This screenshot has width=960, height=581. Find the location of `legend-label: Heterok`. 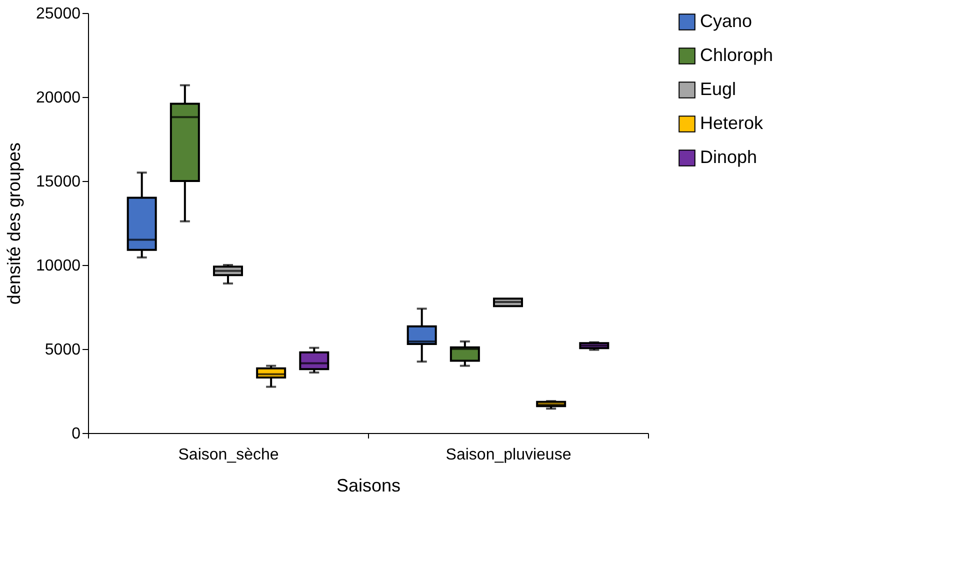

legend-label: Heterok is located at coordinates (732, 123).